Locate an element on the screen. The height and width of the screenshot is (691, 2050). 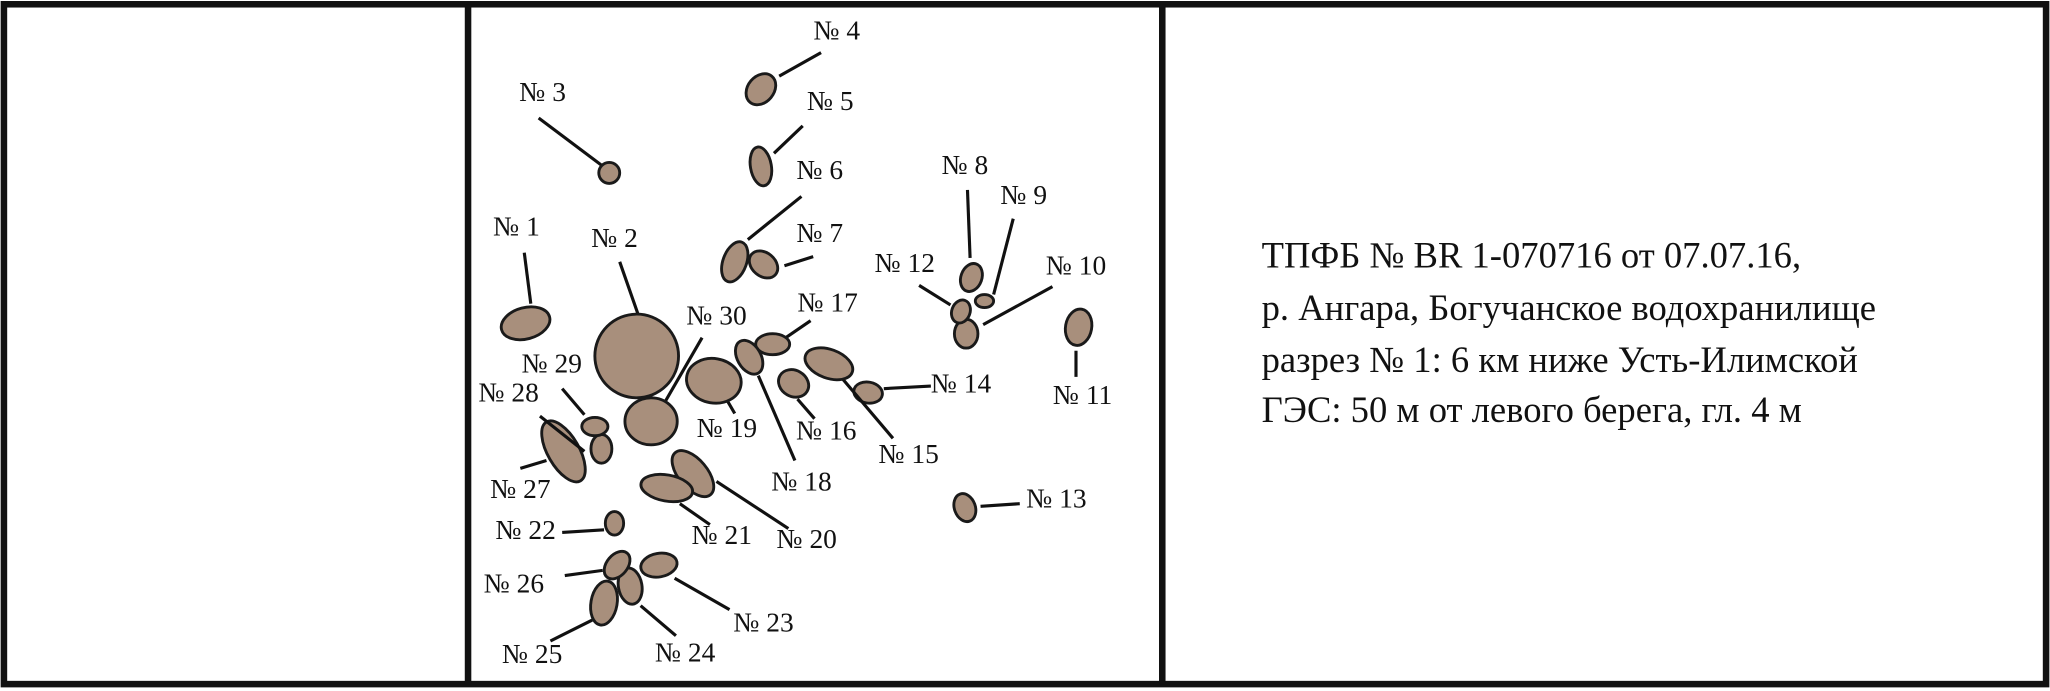
particle-label: № 30 is located at coordinates (716, 315).